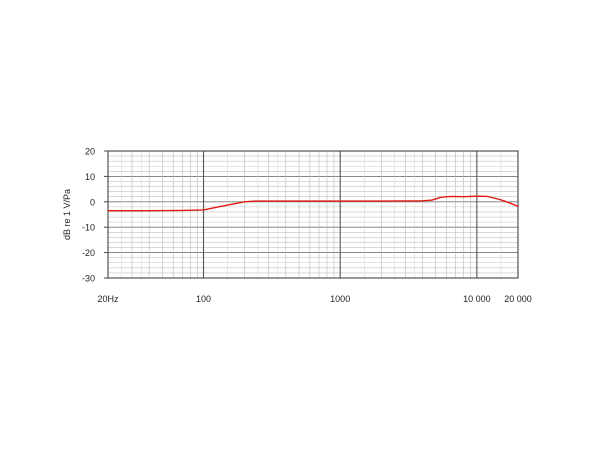 This screenshot has height=455, width=610. What do you see at coordinates (95, 215) in the screenshot?
I see `y-tick-labels: 20 10 0 -10 -20 -30` at bounding box center [95, 215].